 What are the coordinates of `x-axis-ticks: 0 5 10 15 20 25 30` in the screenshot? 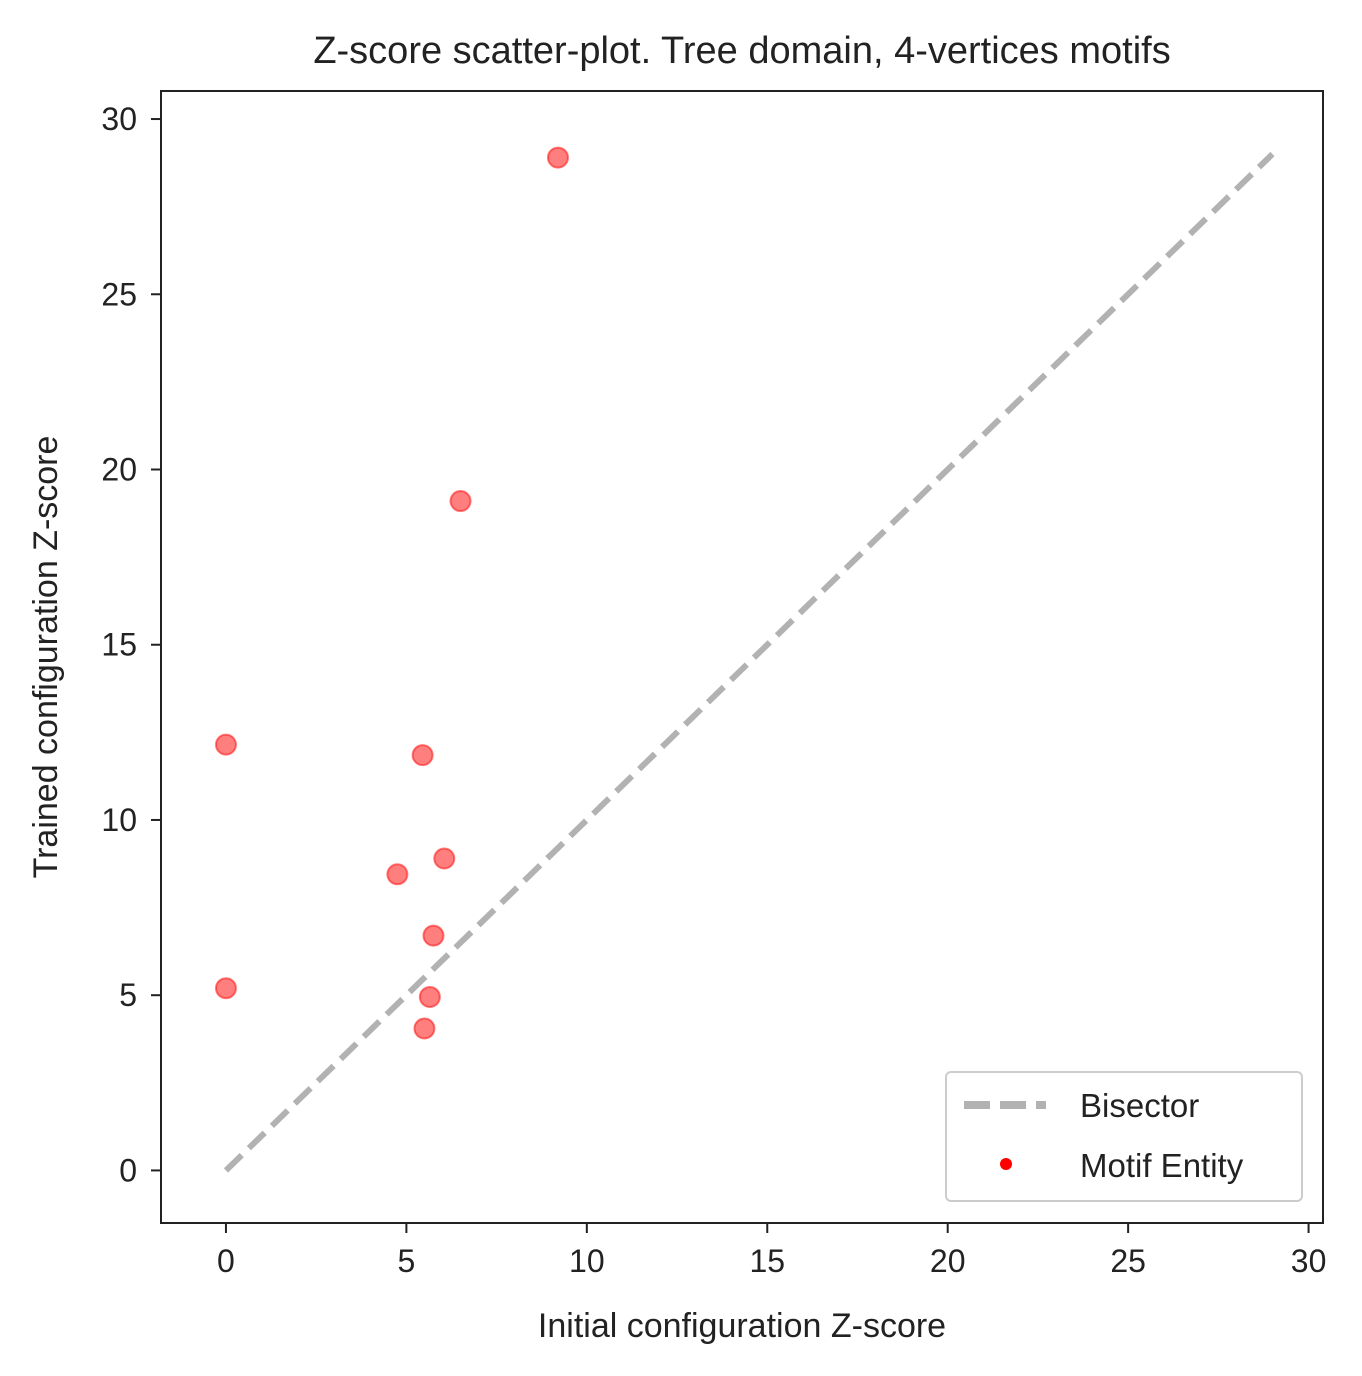 It's located at (771, 1251).